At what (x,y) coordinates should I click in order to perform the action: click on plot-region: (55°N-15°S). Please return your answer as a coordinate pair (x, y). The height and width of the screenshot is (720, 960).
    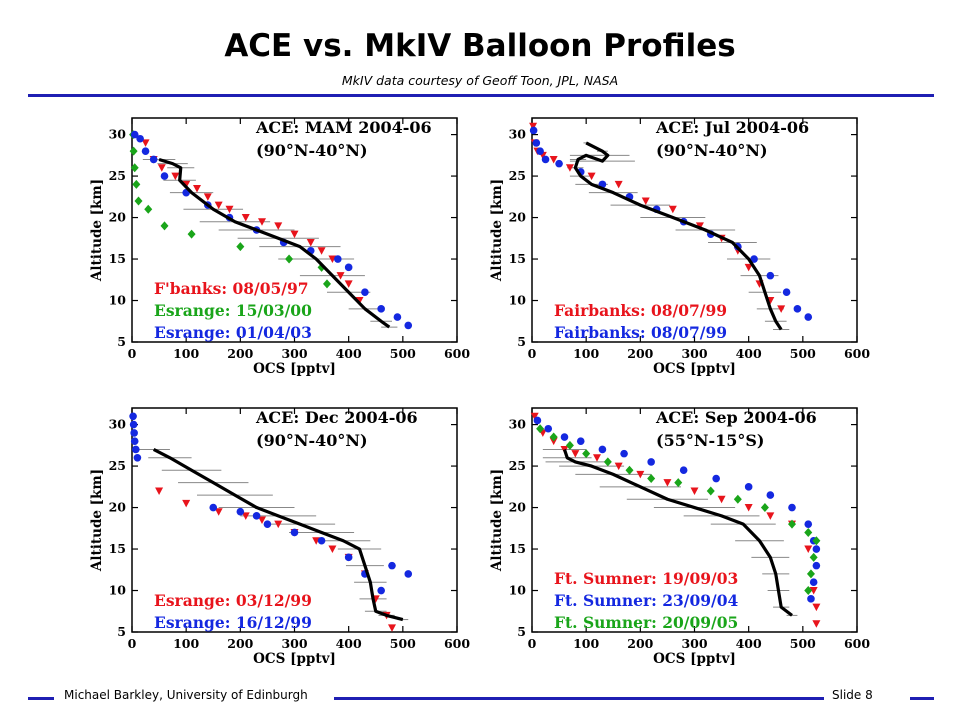
    Looking at the image, I should click on (710, 440).